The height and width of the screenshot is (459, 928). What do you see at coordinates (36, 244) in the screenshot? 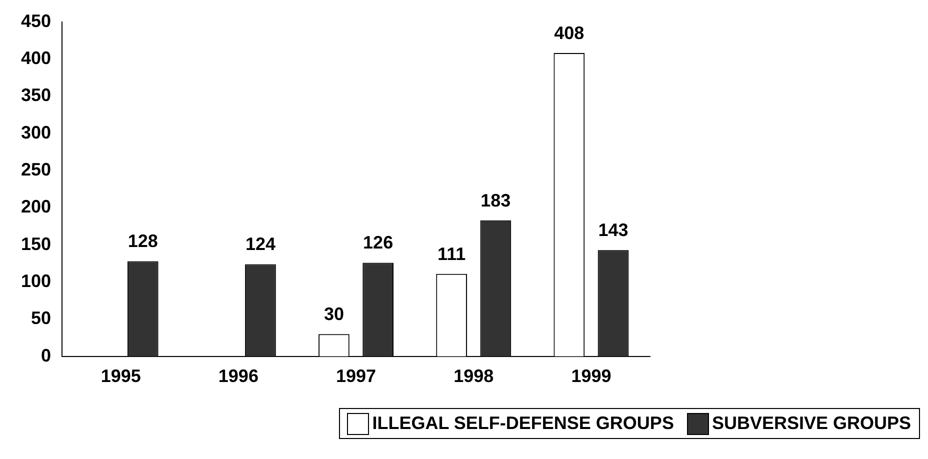
I see `y-tick-label: 150` at bounding box center [36, 244].